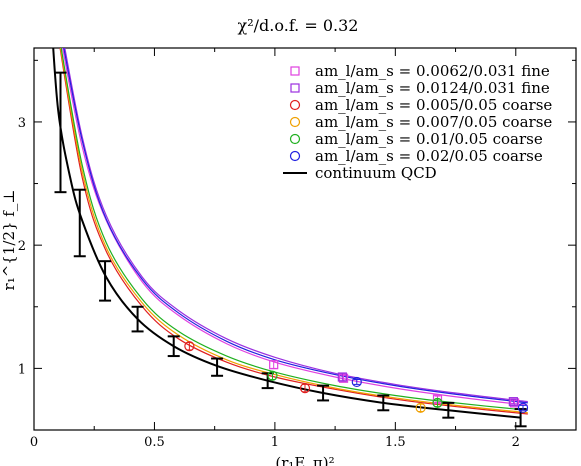 Image resolution: width=581 pixels, height=466 pixels. Describe the element at coordinates (516, 442) in the screenshot. I see `x-tick-label: 2` at that location.